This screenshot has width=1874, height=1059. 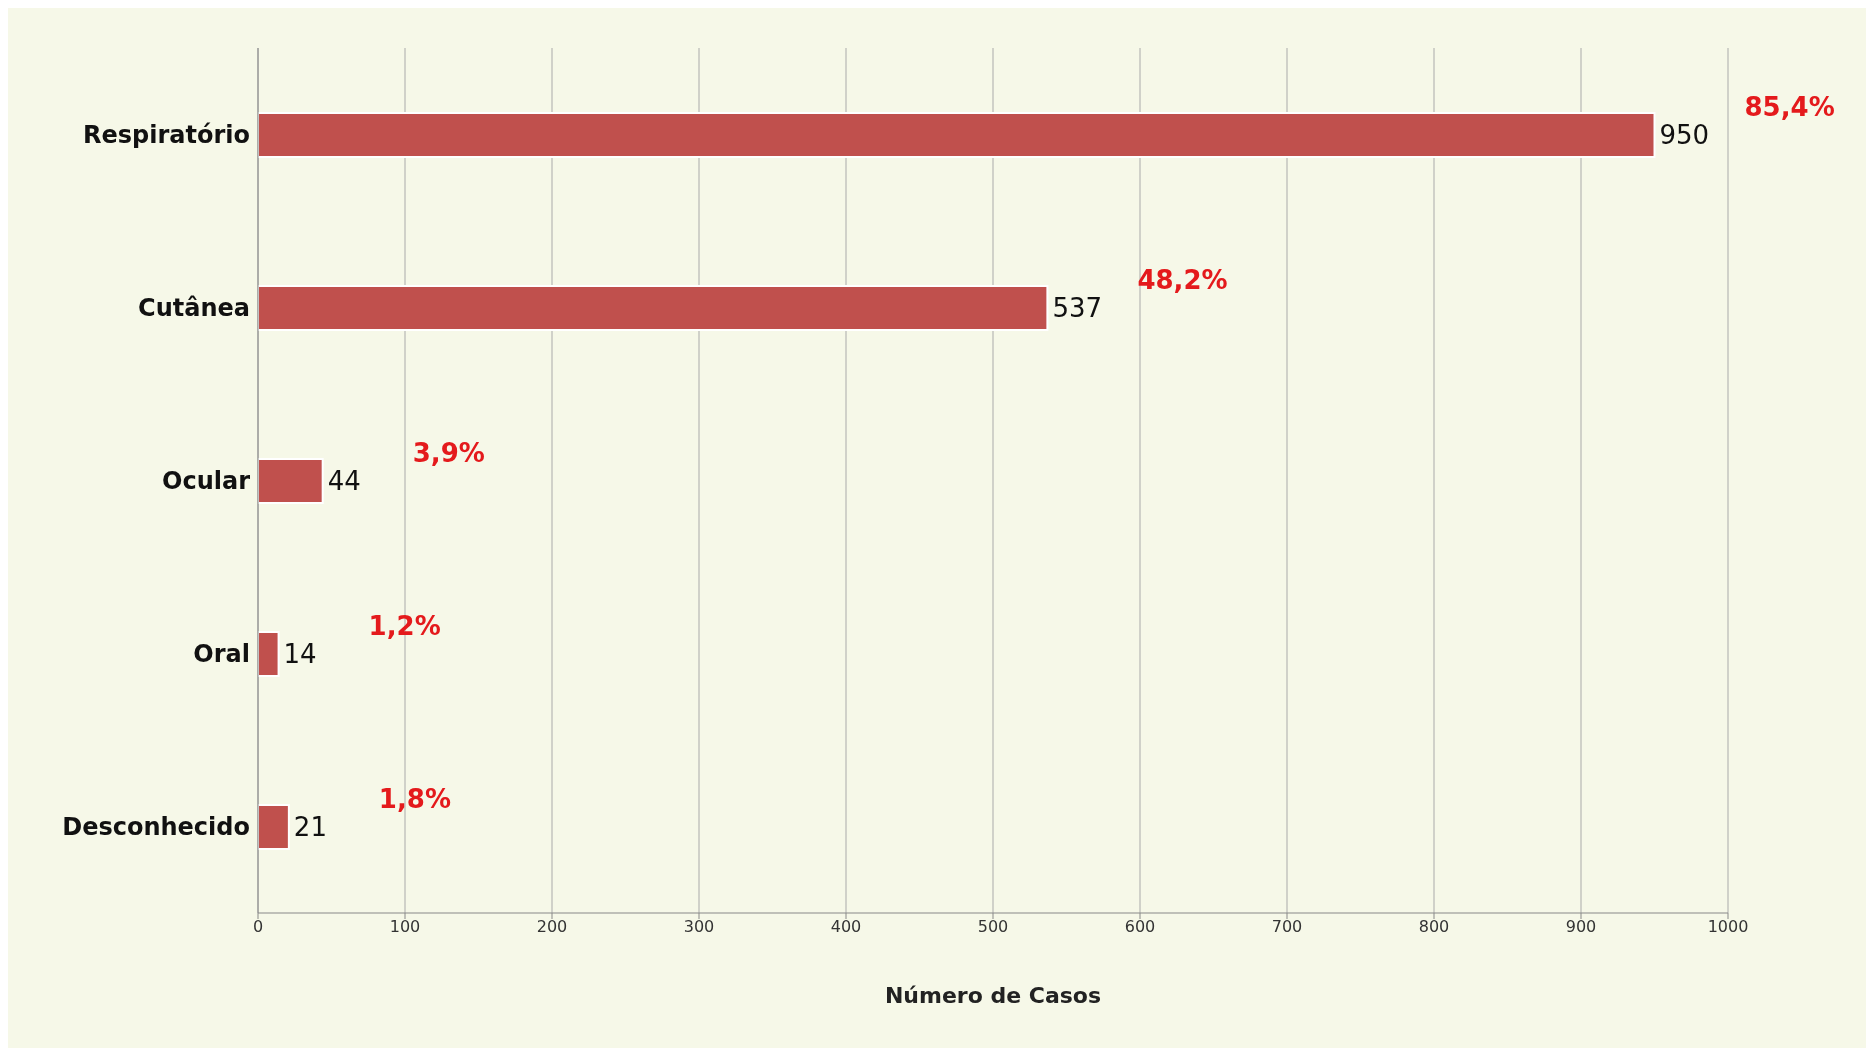 I want to click on x-tick-label: 100, so click(x=405, y=927).